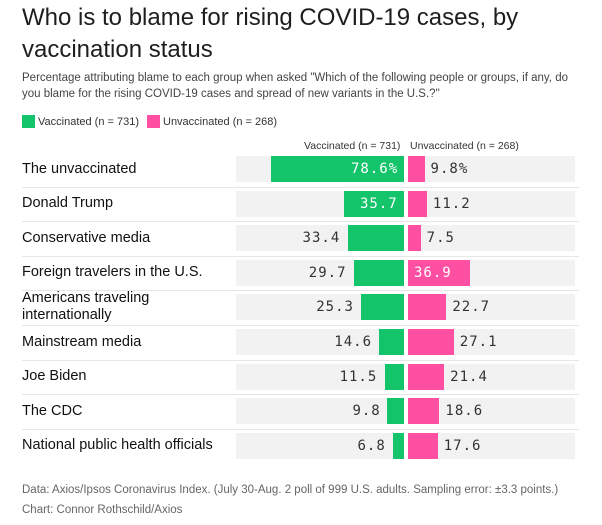 The width and height of the screenshot is (602, 525). What do you see at coordinates (451, 203) in the screenshot?
I see `value-label-unvaccinated: 11.2` at bounding box center [451, 203].